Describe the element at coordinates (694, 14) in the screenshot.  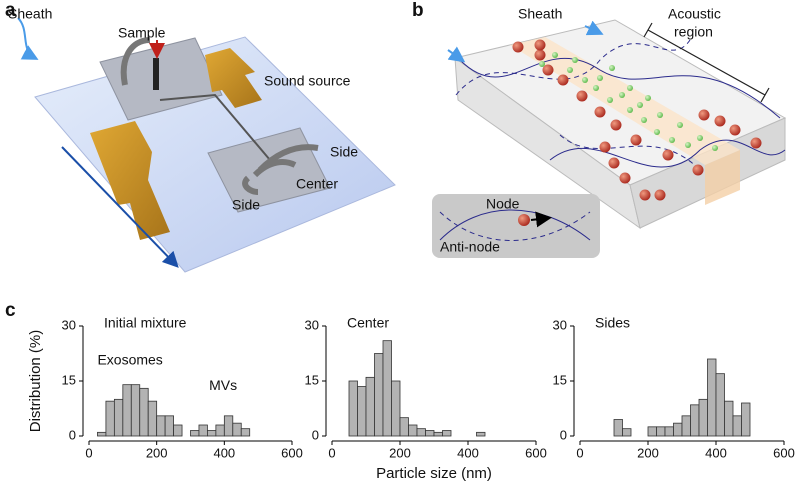
I see `label: Acoustic` at that location.